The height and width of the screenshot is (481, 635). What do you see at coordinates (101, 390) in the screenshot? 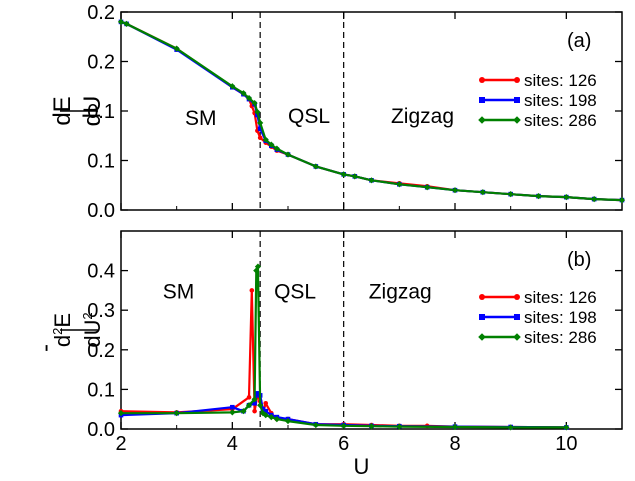
I see `panel-b-ytick-label: 0.1` at bounding box center [101, 390].